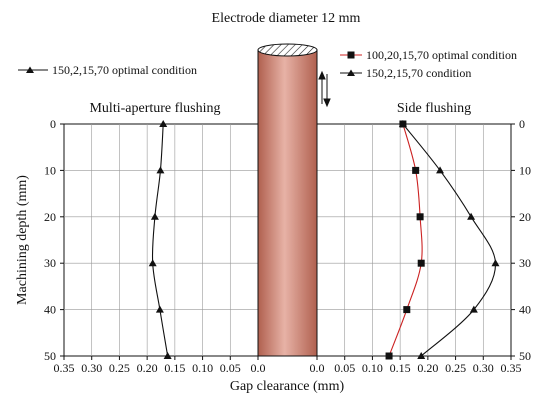  What do you see at coordinates (441, 55) in the screenshot?
I see `right-legend-label-1: 100,20,15,70 optimal condition` at bounding box center [441, 55].